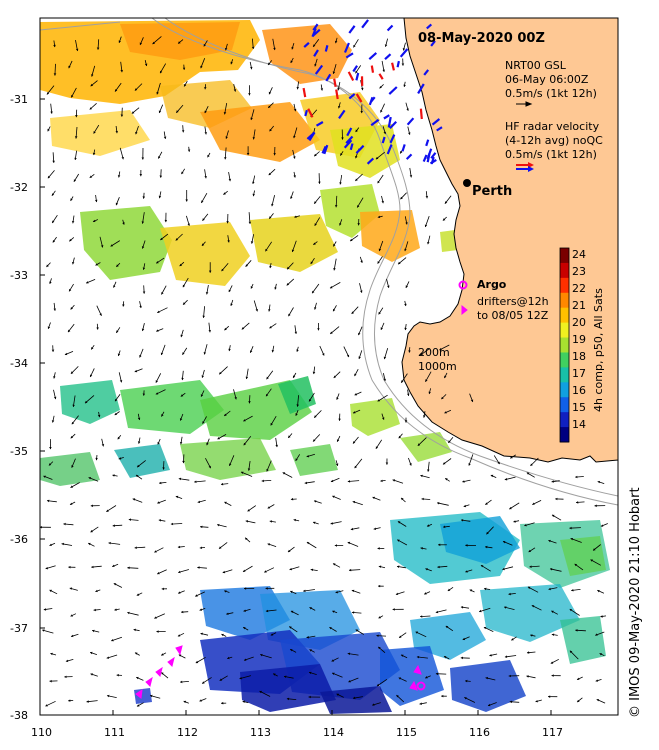  Describe the element at coordinates (579, 356) in the screenshot. I see `colorbar-tick-label: 18` at that location.